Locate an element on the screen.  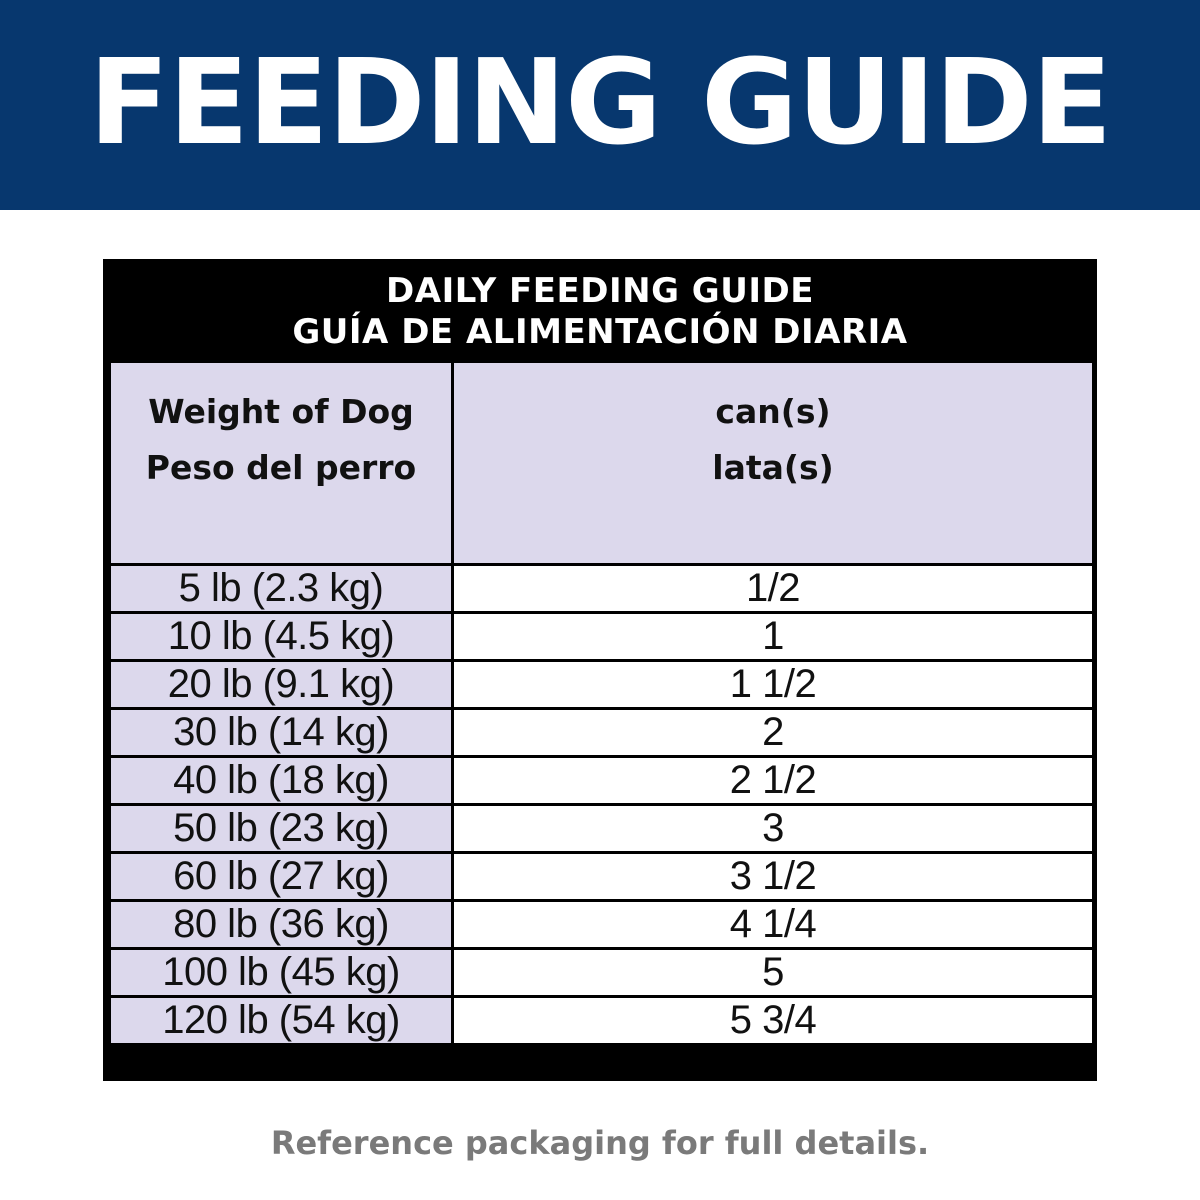
cans-header-spanish: lata(s) is located at coordinates (773, 467).